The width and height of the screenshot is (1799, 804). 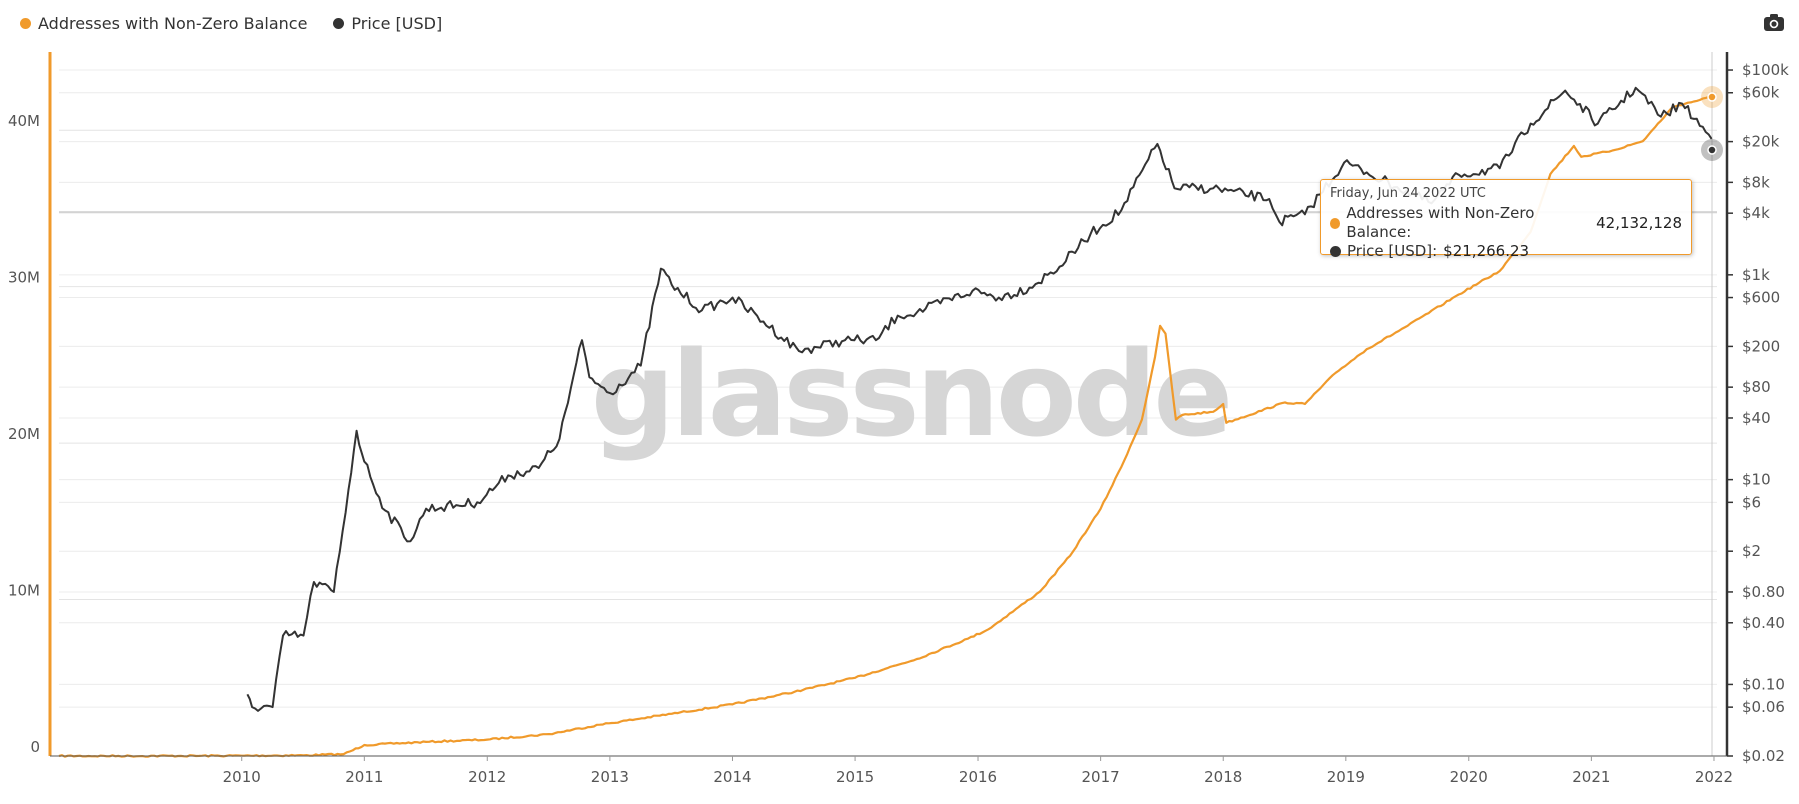 I want to click on right-axis-tick-label: $4k, so click(x=1756, y=213).